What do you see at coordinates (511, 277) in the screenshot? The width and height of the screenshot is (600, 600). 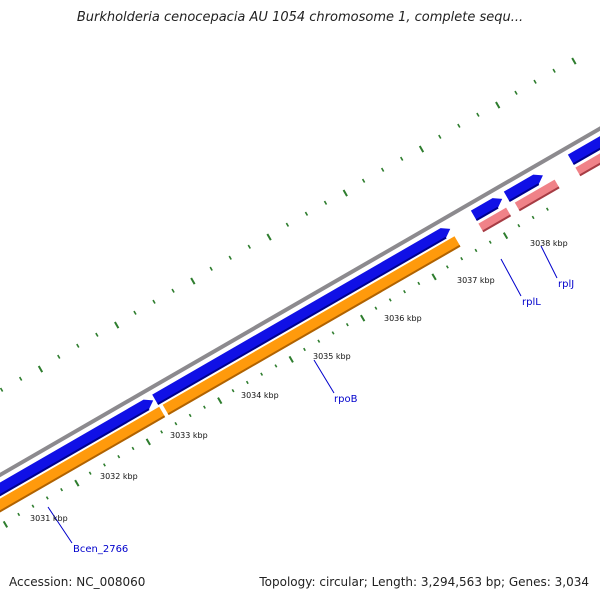 I see `leader-rpll` at bounding box center [511, 277].